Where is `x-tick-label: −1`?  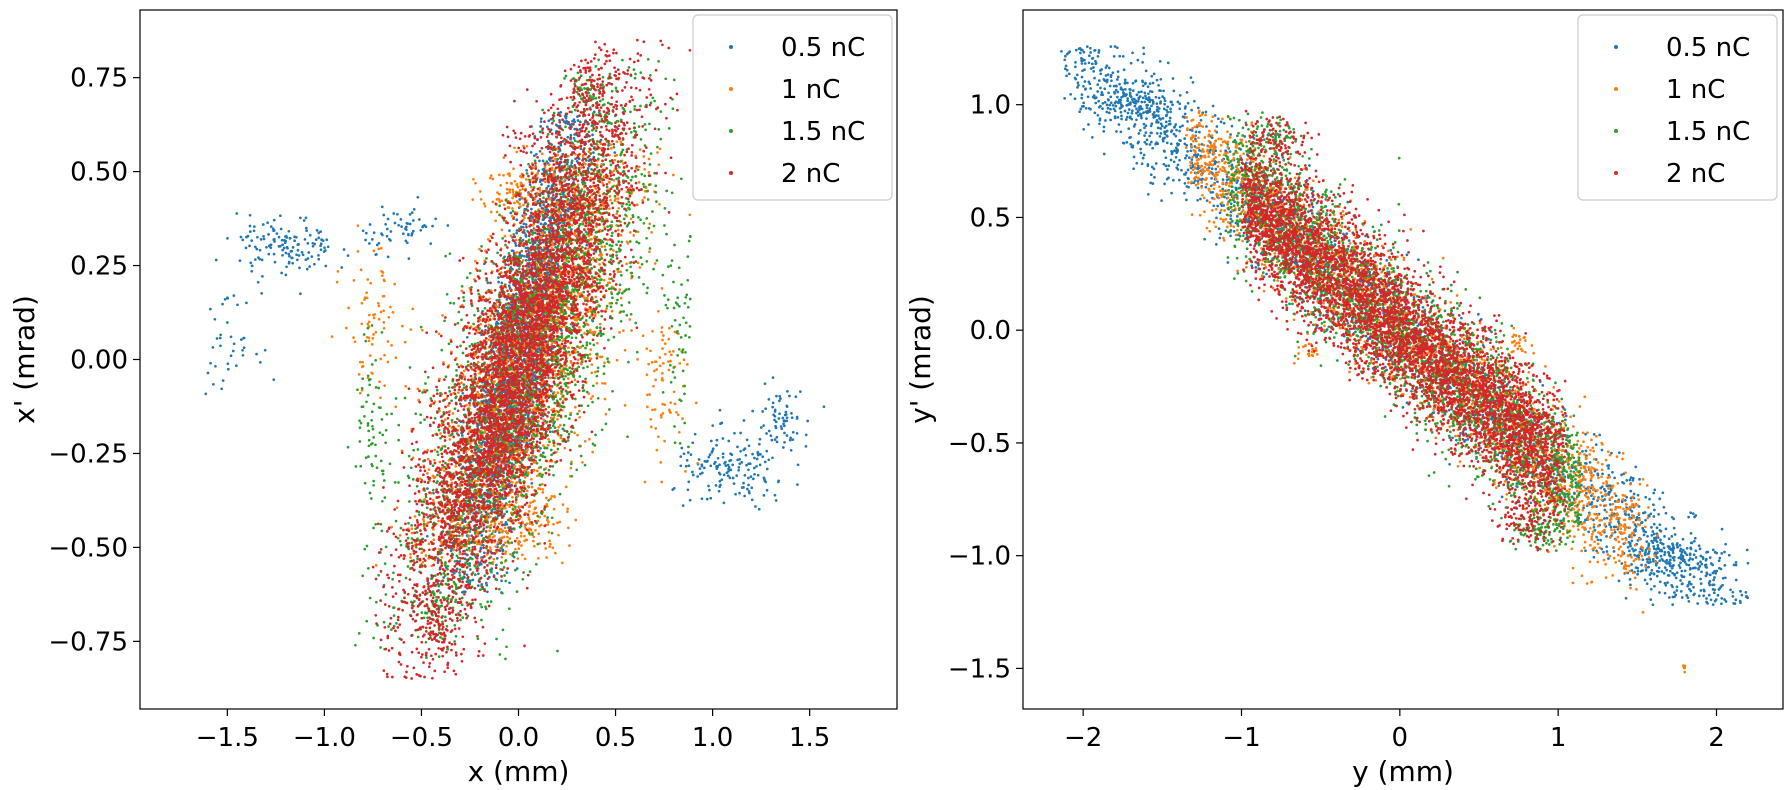 x-tick-label: −1 is located at coordinates (1241, 738).